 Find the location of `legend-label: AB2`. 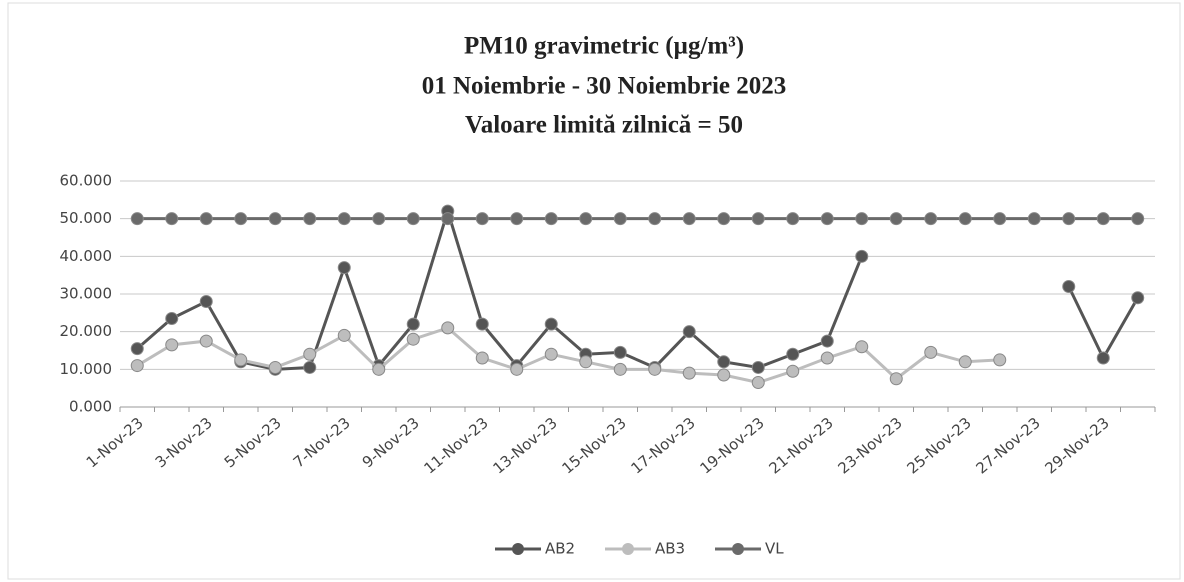

legend-label: AB2 is located at coordinates (560, 549).